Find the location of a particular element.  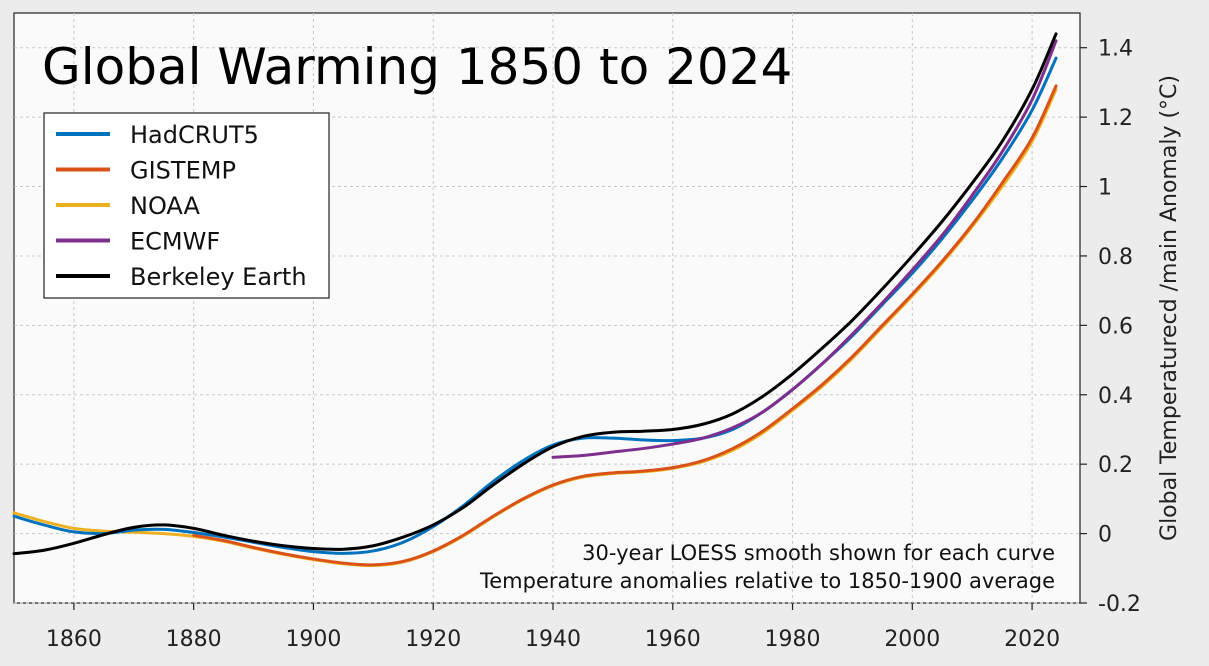

y-axis-label: Global Temperaturecd /main Anomaly (°C) is located at coordinates (1169, 308).